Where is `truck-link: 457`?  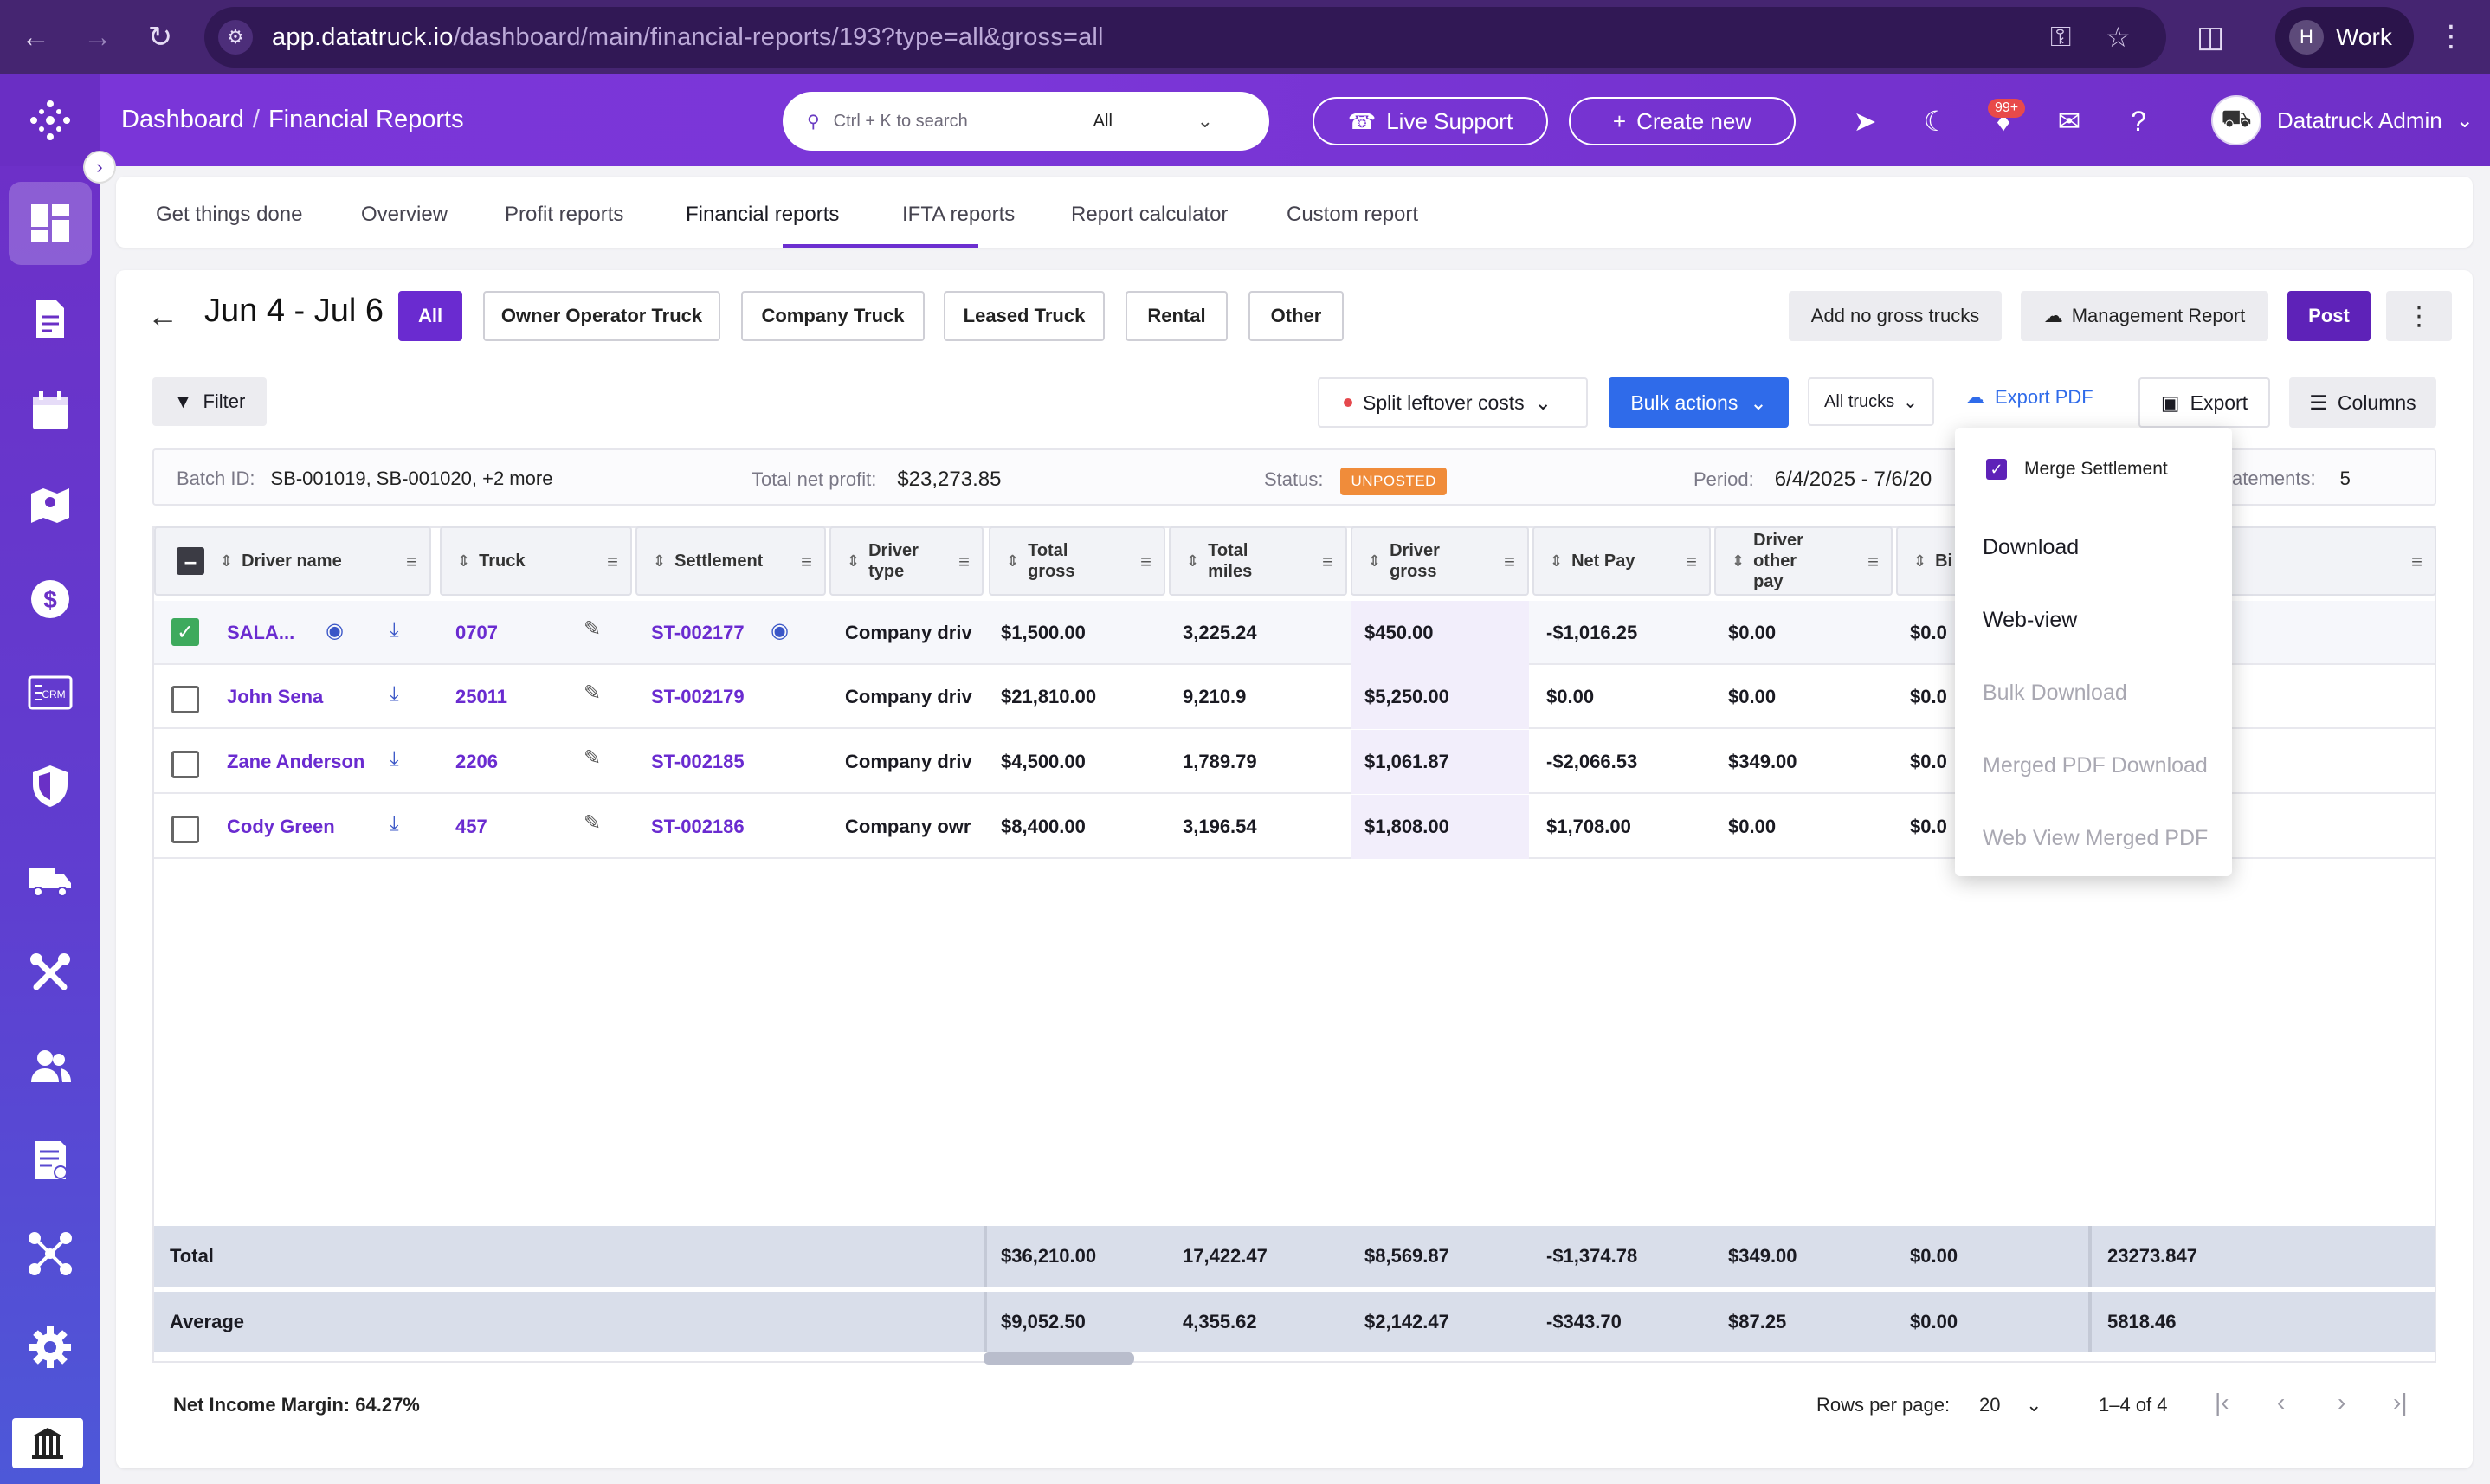
truck-link: 457 is located at coordinates (471, 826).